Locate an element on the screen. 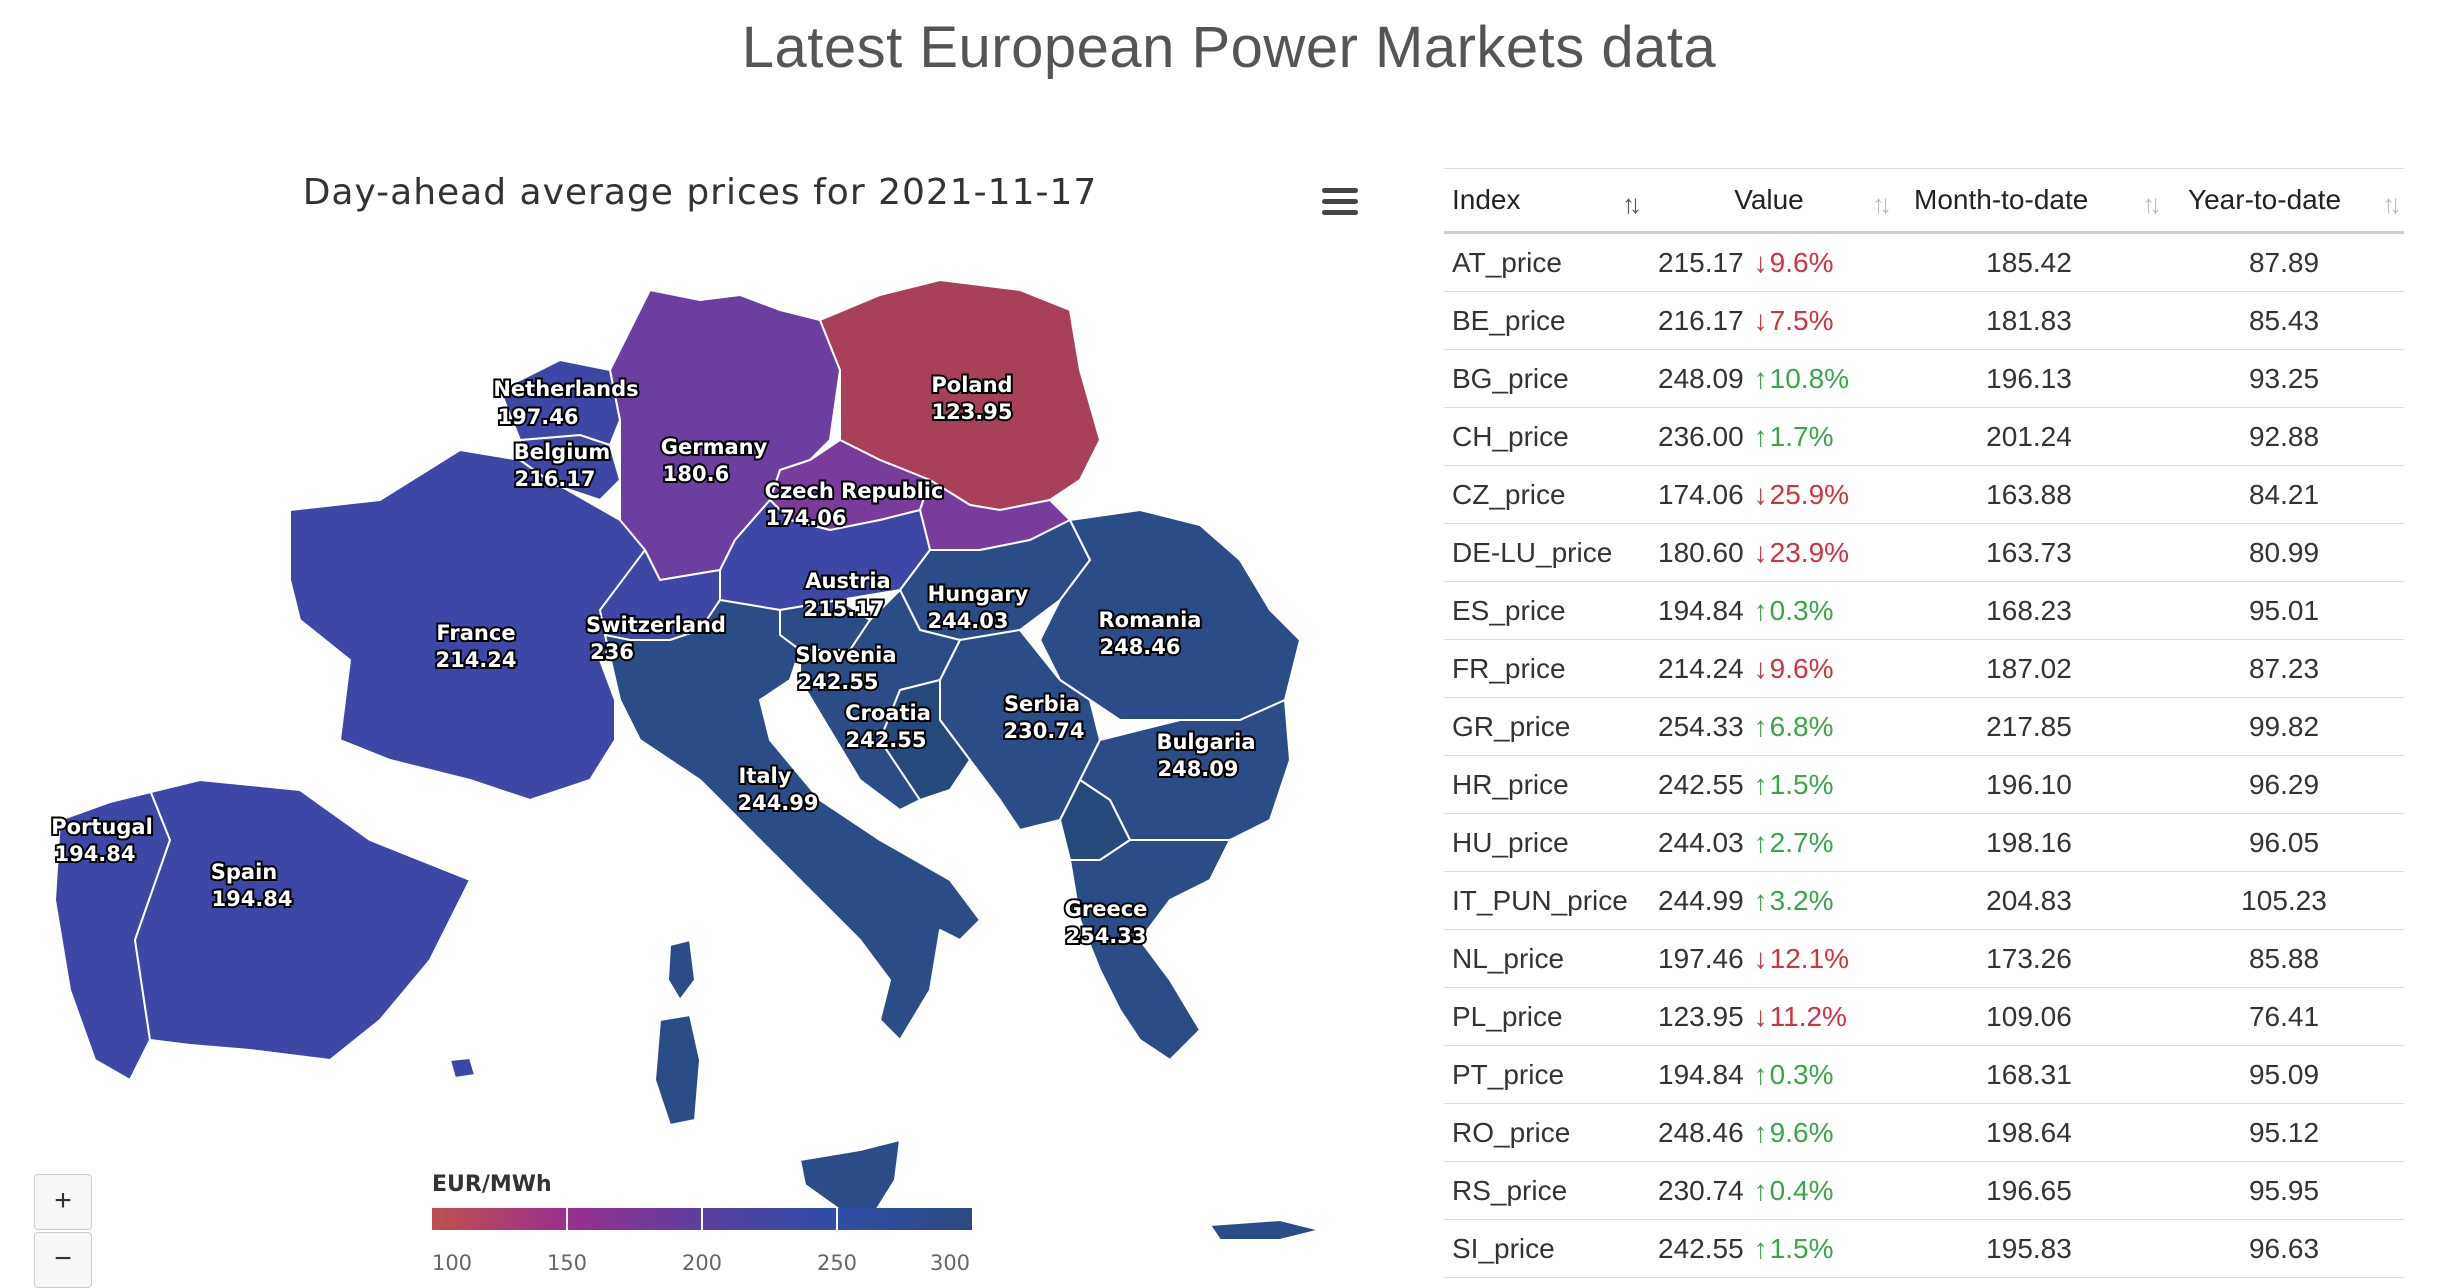 Image resolution: width=2458 pixels, height=1288 pixels. table-row: BE_price 216.17 ↓7.5% 181.83 85.43 is located at coordinates (1924, 320).